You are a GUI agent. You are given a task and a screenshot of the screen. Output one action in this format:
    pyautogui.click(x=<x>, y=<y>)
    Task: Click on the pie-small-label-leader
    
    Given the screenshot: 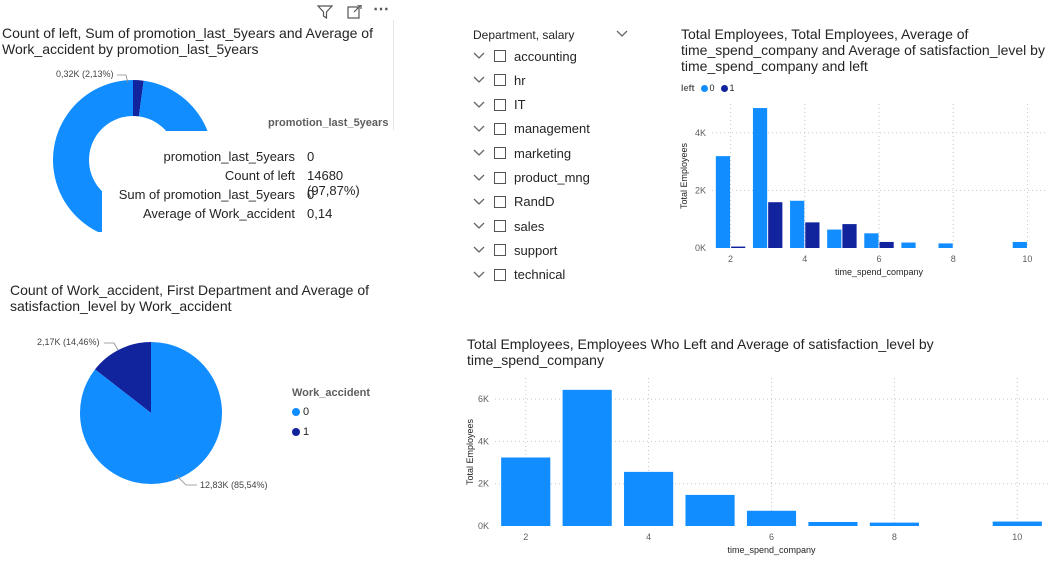 What is the action you would take?
    pyautogui.click(x=111, y=346)
    